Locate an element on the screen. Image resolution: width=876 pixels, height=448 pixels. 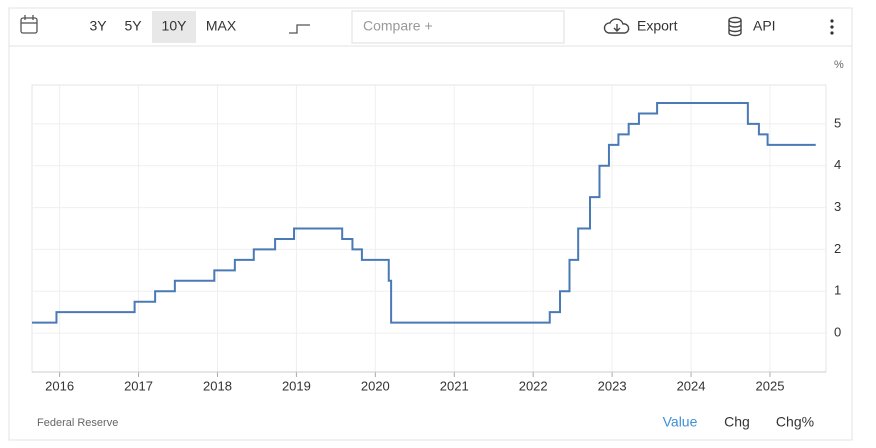
compare-placeholder: Compare + is located at coordinates (398, 26).